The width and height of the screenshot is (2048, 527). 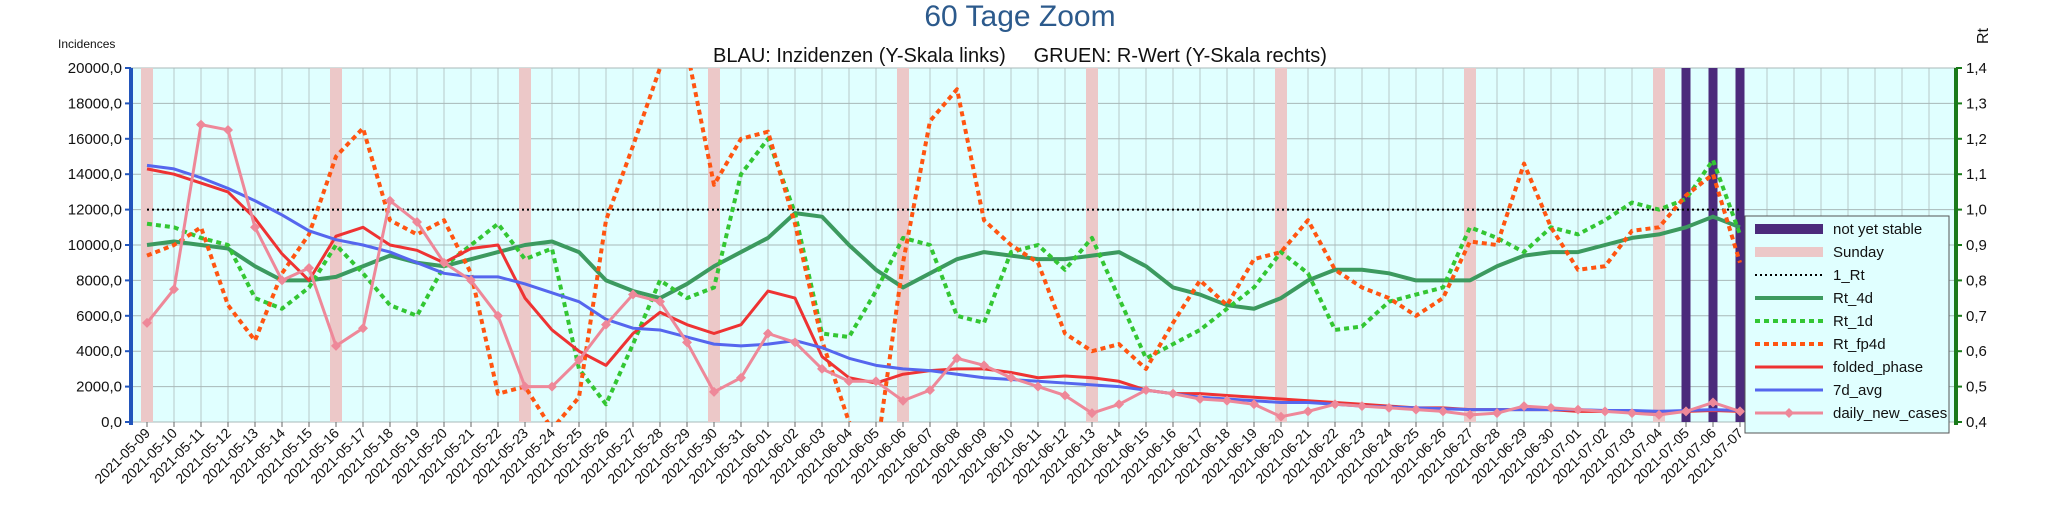 What do you see at coordinates (1853, 321) in the screenshot?
I see `legend-label: Rt_1d` at bounding box center [1853, 321].